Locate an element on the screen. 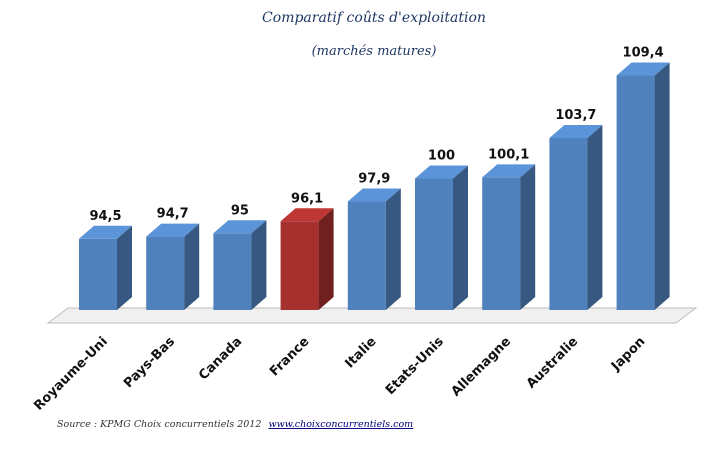  source-link: www.choixconcurrentiels.com is located at coordinates (340, 424).